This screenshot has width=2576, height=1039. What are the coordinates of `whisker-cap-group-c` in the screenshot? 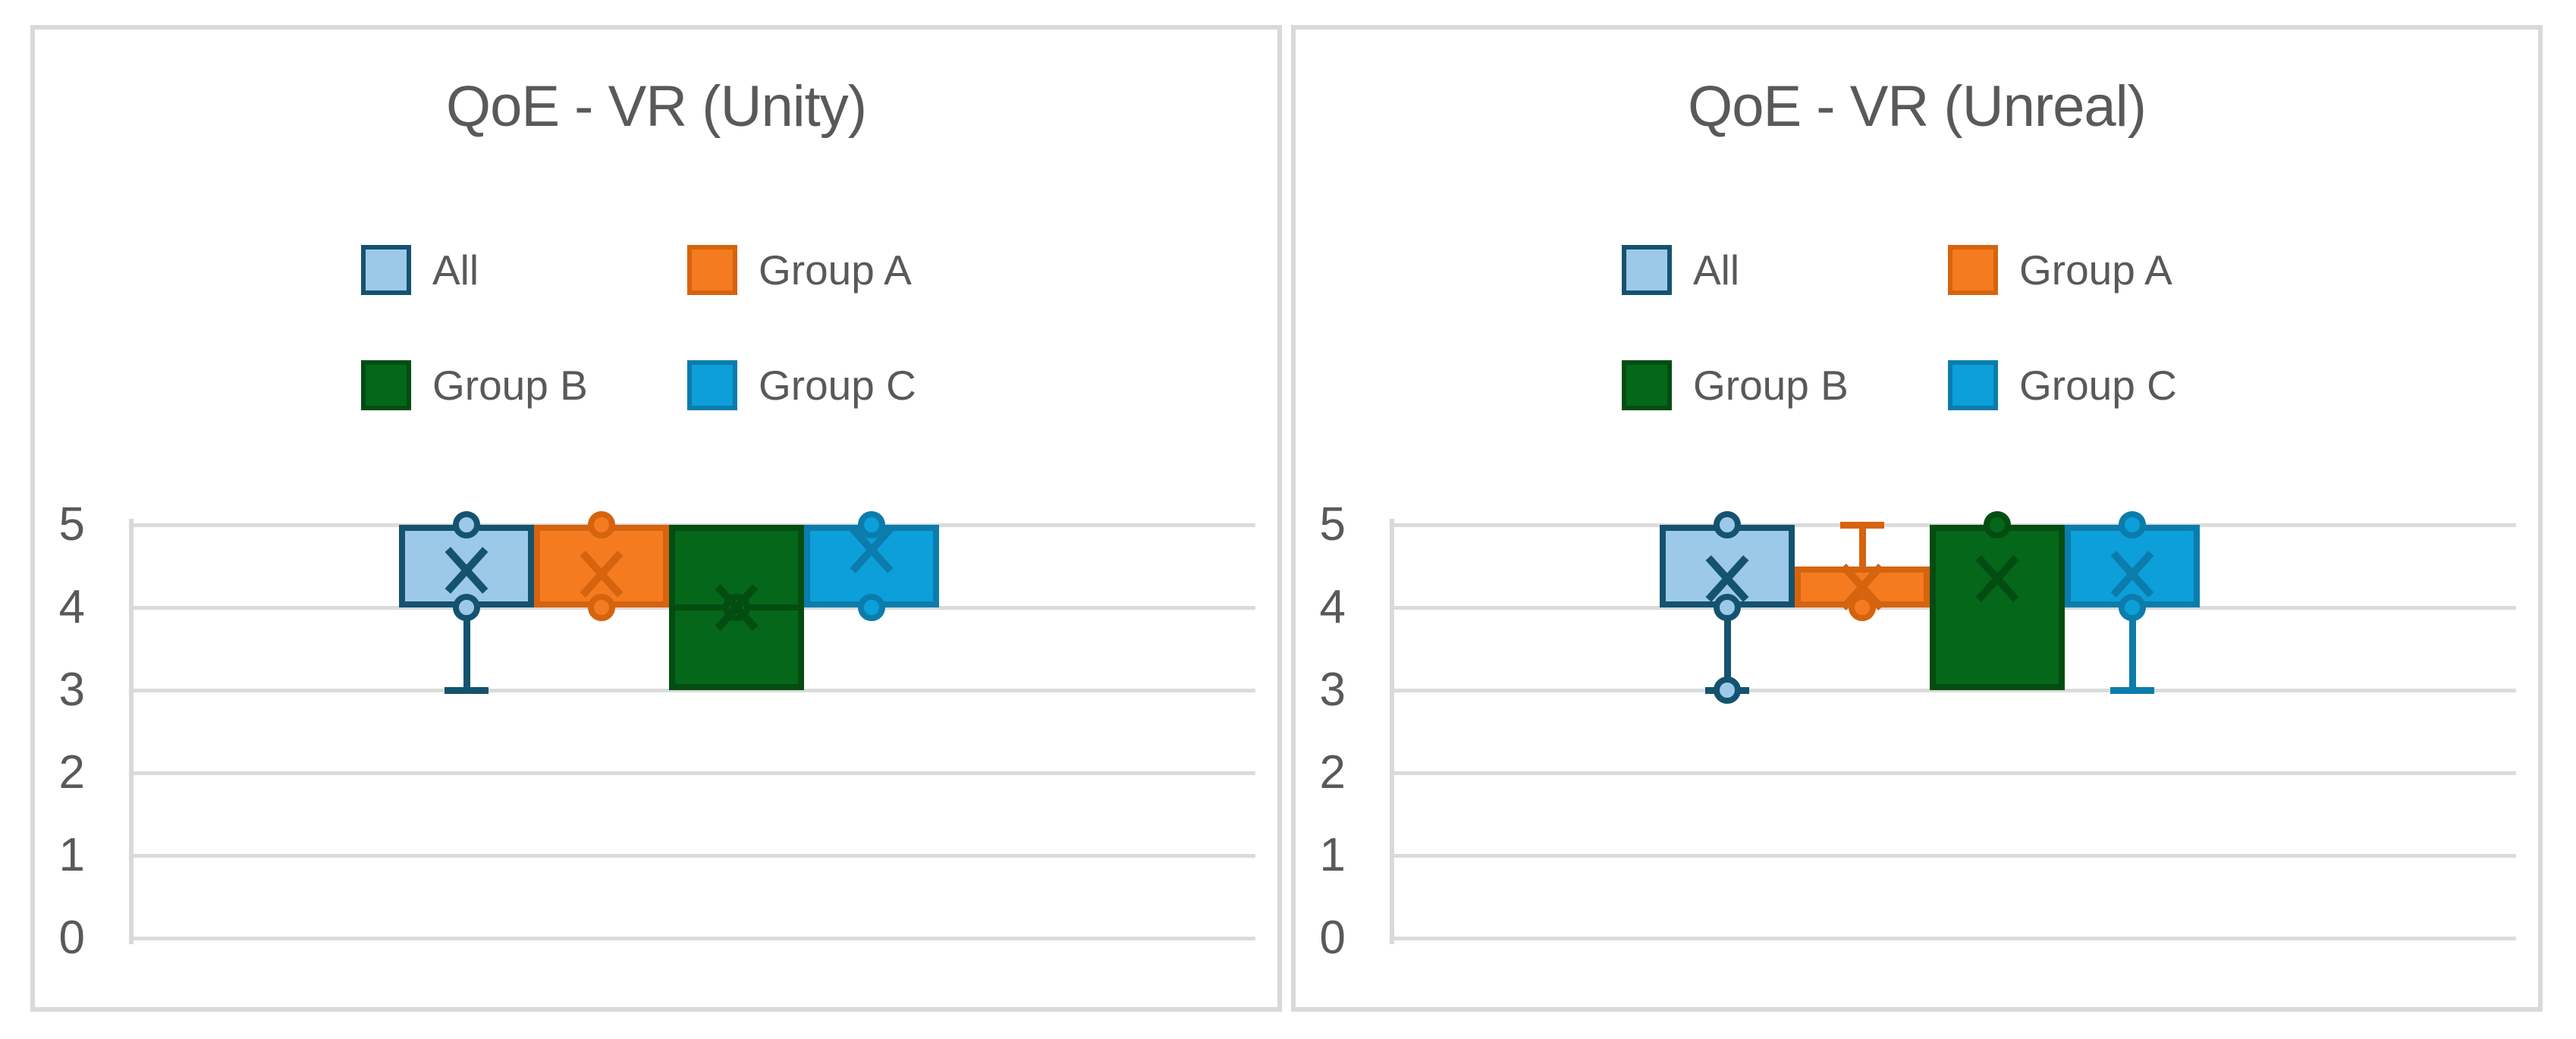 It's located at (2132, 690).